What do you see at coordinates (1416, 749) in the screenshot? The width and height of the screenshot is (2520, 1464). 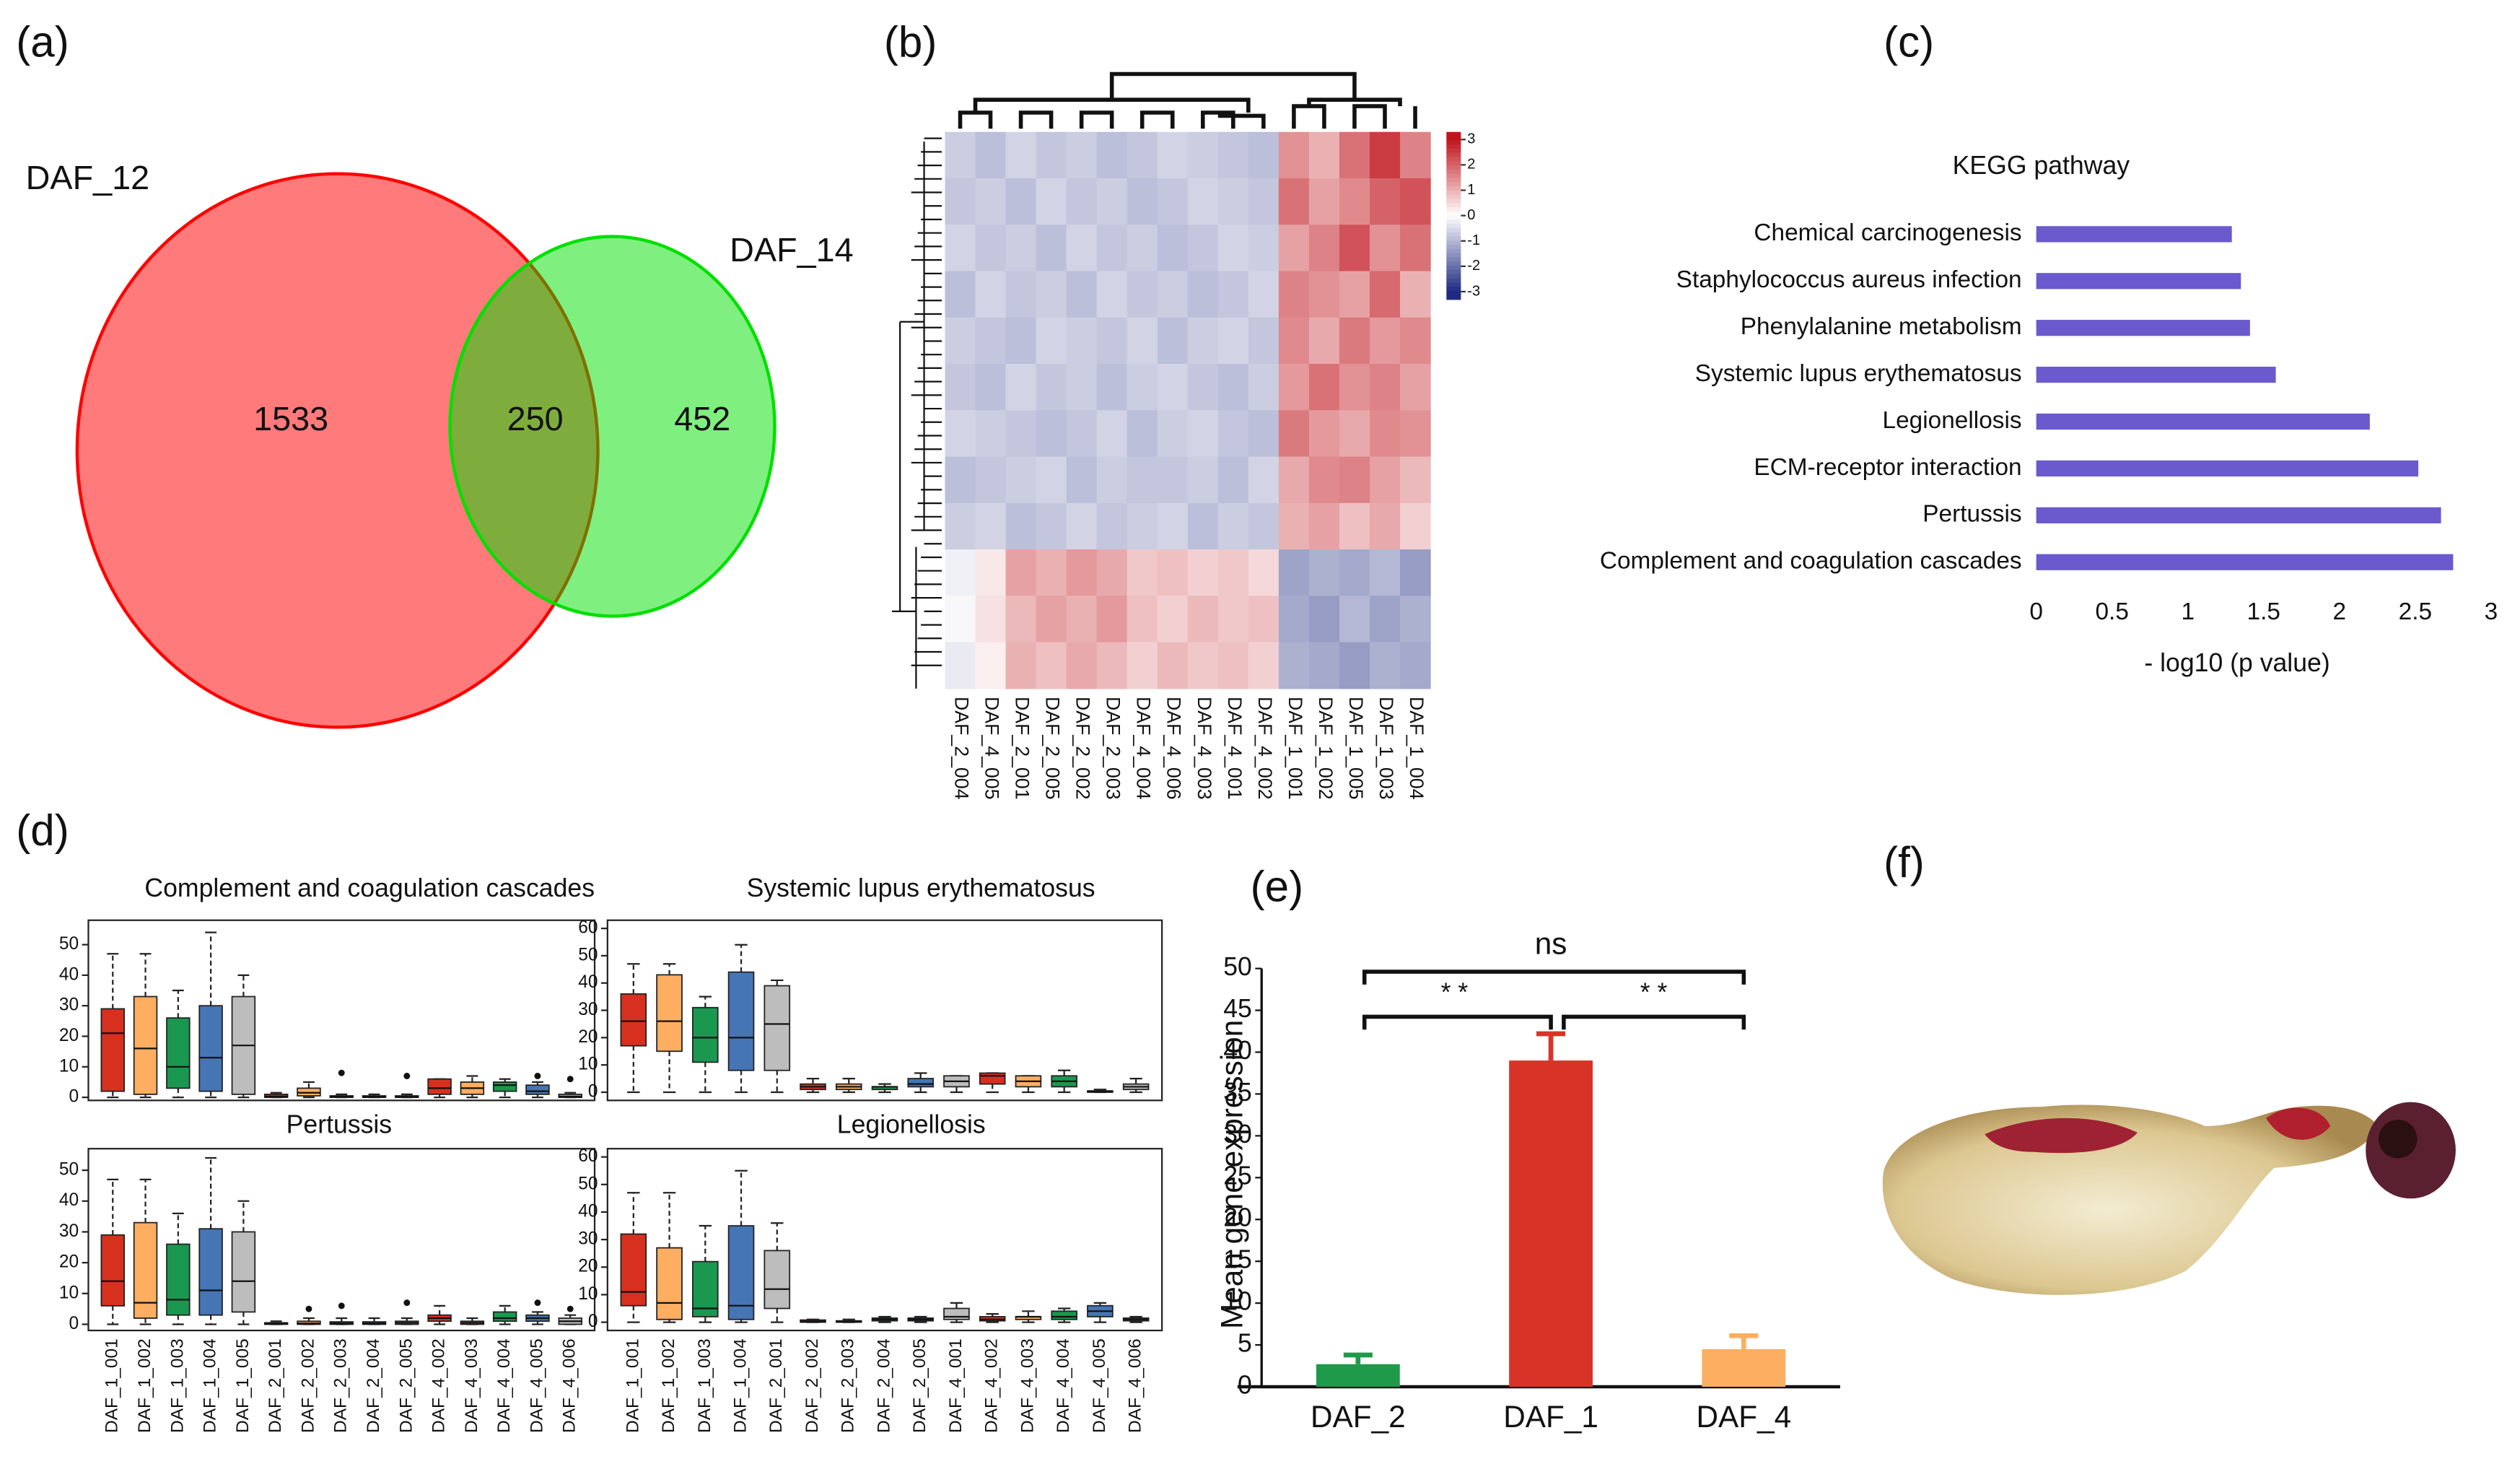 I see `column-label: DAF_1_004` at bounding box center [1416, 749].